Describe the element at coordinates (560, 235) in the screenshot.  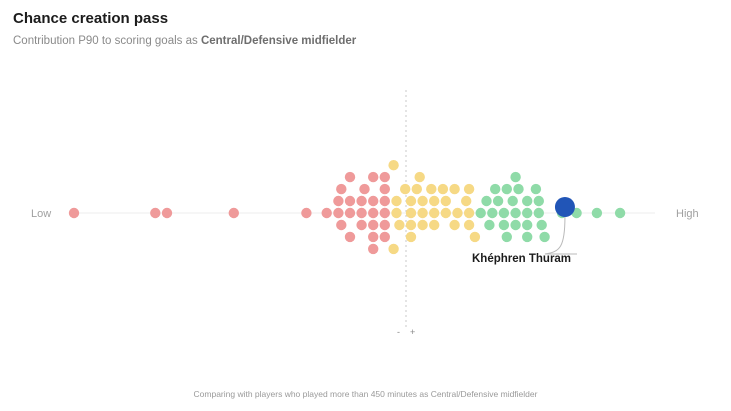
I see `highlight-leader-line` at that location.